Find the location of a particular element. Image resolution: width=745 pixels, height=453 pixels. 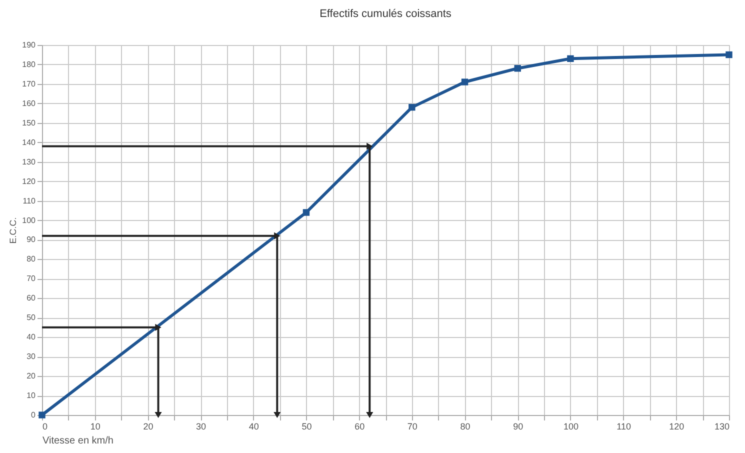

y-tick-label: 20 is located at coordinates (31, 376).